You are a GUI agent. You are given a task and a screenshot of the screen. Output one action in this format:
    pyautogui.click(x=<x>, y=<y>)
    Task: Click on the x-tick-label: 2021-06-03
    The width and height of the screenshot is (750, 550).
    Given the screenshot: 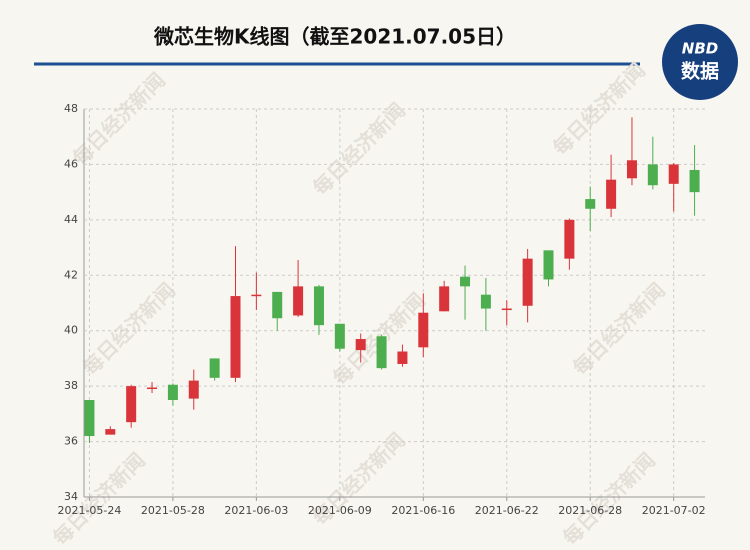 What is the action you would take?
    pyautogui.click(x=256, y=510)
    